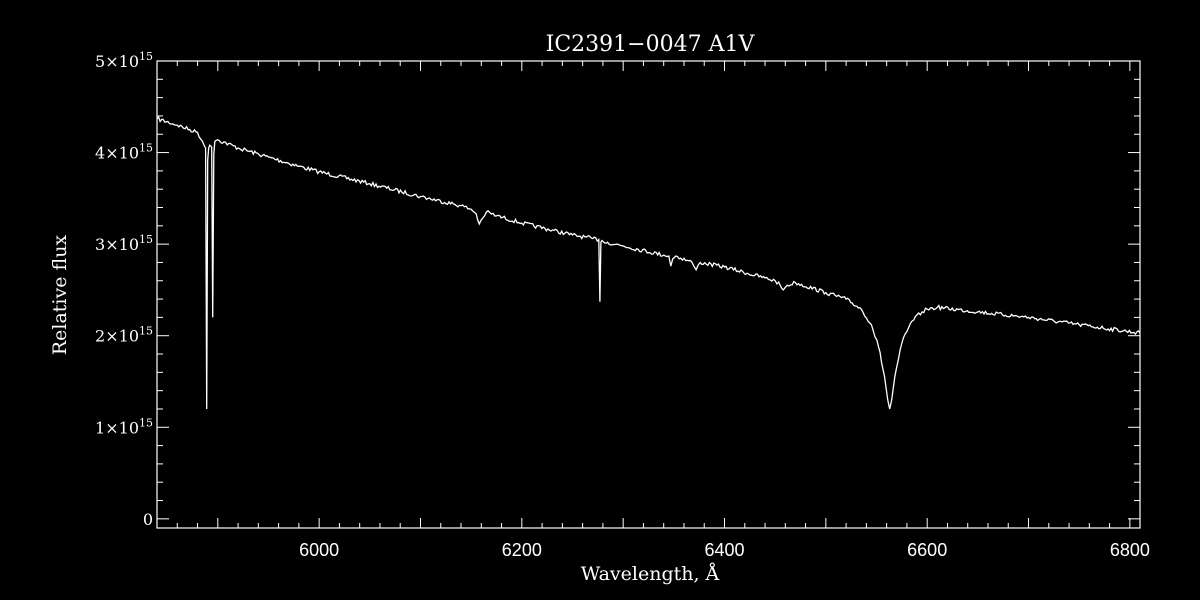 The height and width of the screenshot is (600, 1200). What do you see at coordinates (117, 153) in the screenshot?
I see `y-tick-mantissa: 4×10` at bounding box center [117, 153].